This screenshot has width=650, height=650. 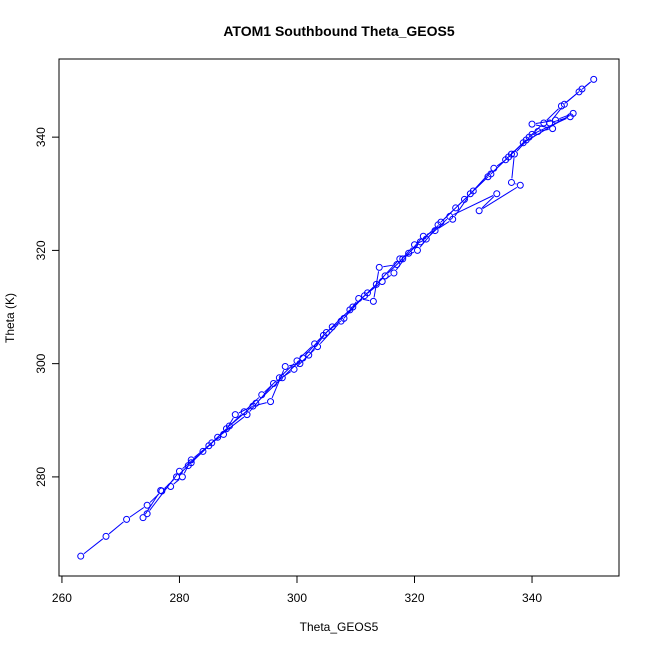 I want to click on x-axis-label: Theta_GEOS5, so click(x=339, y=627).